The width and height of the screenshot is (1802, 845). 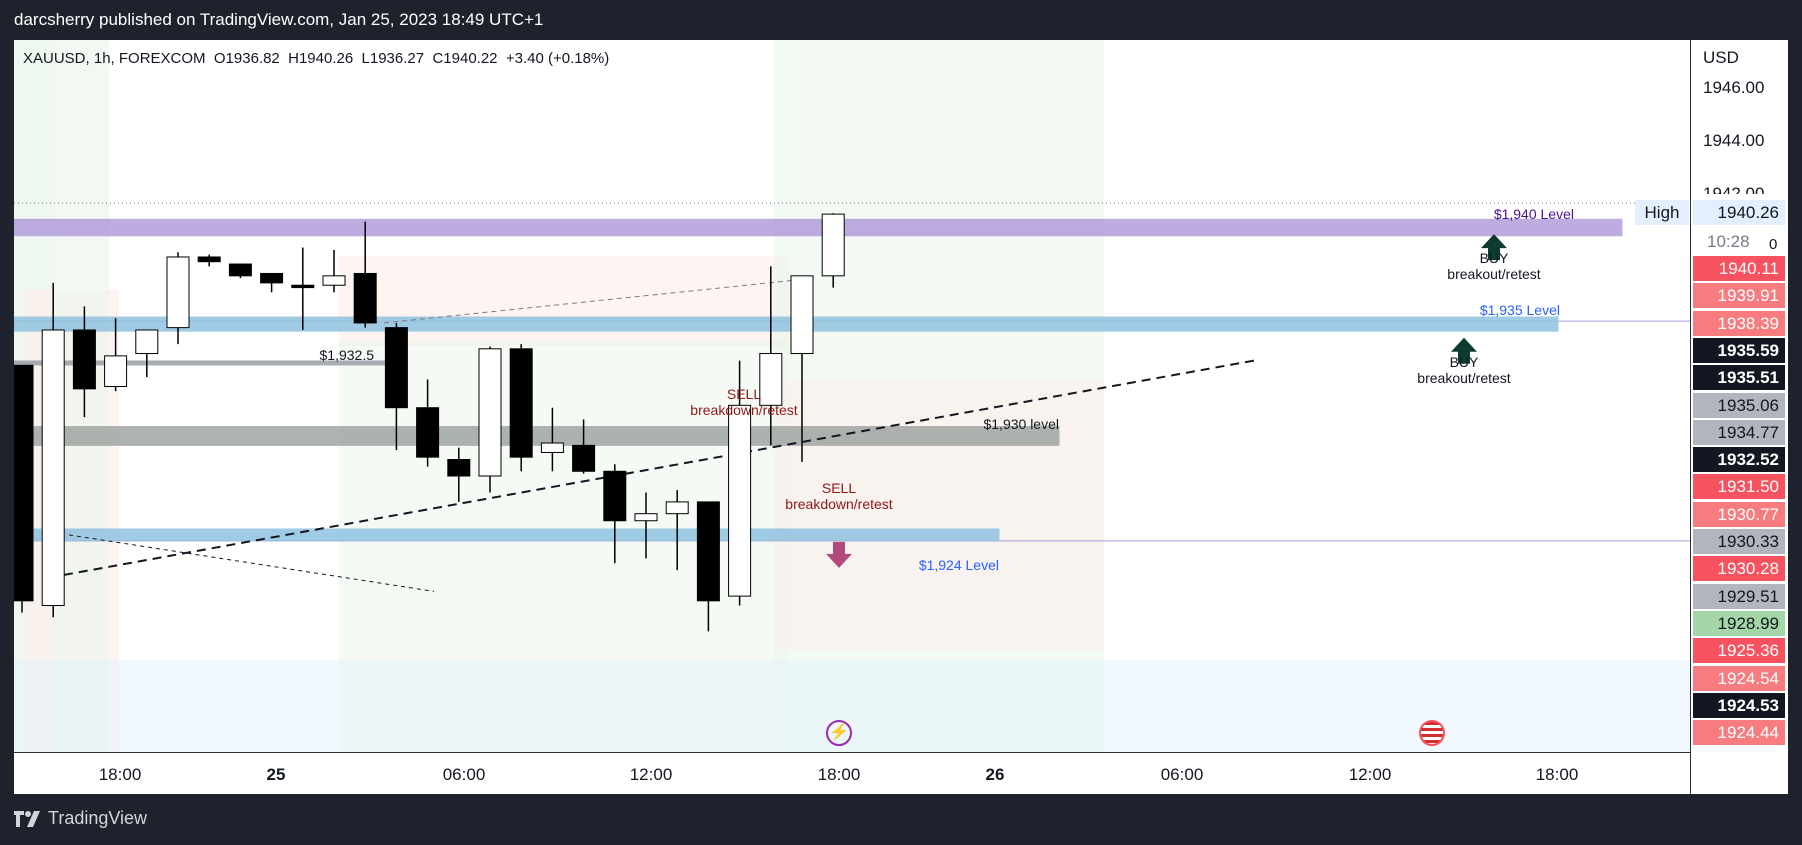 I want to click on price-tick: 1942.00, so click(x=1734, y=189).